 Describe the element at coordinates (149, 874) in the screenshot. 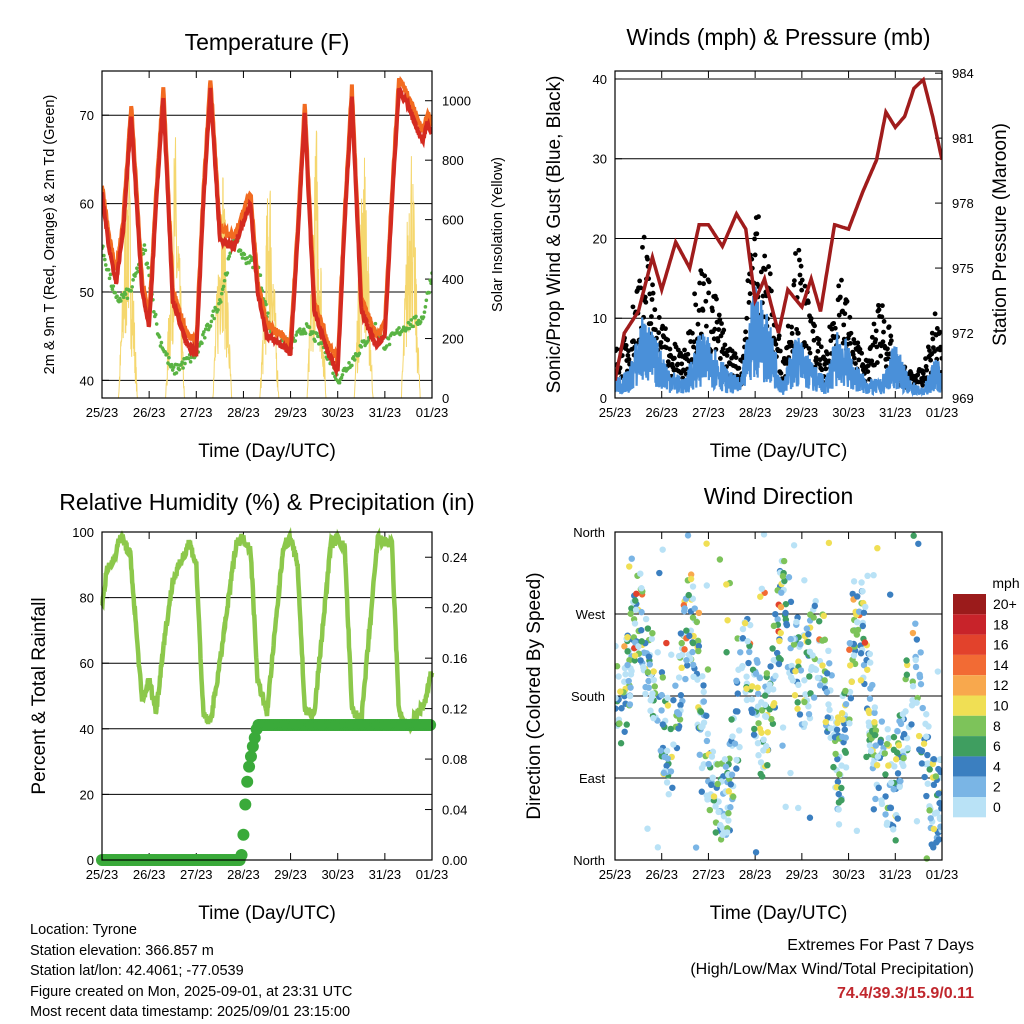

I see `x-tick-label: 26/23` at that location.